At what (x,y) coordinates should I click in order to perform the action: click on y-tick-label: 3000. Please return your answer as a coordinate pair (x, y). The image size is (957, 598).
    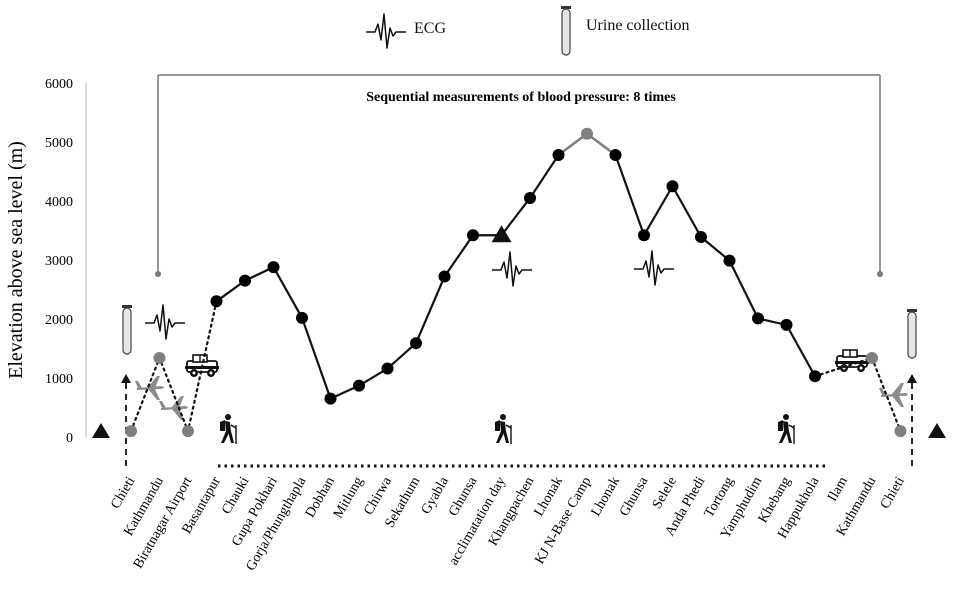
    Looking at the image, I should click on (59, 261).